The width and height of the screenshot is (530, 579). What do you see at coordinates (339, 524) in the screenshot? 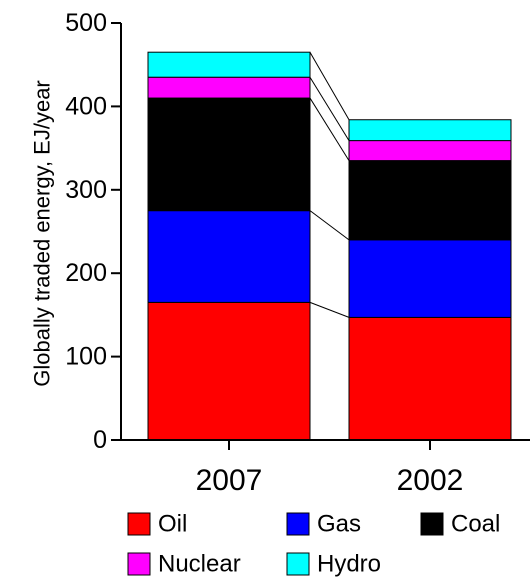
I see `legend-label: Gas` at bounding box center [339, 524].